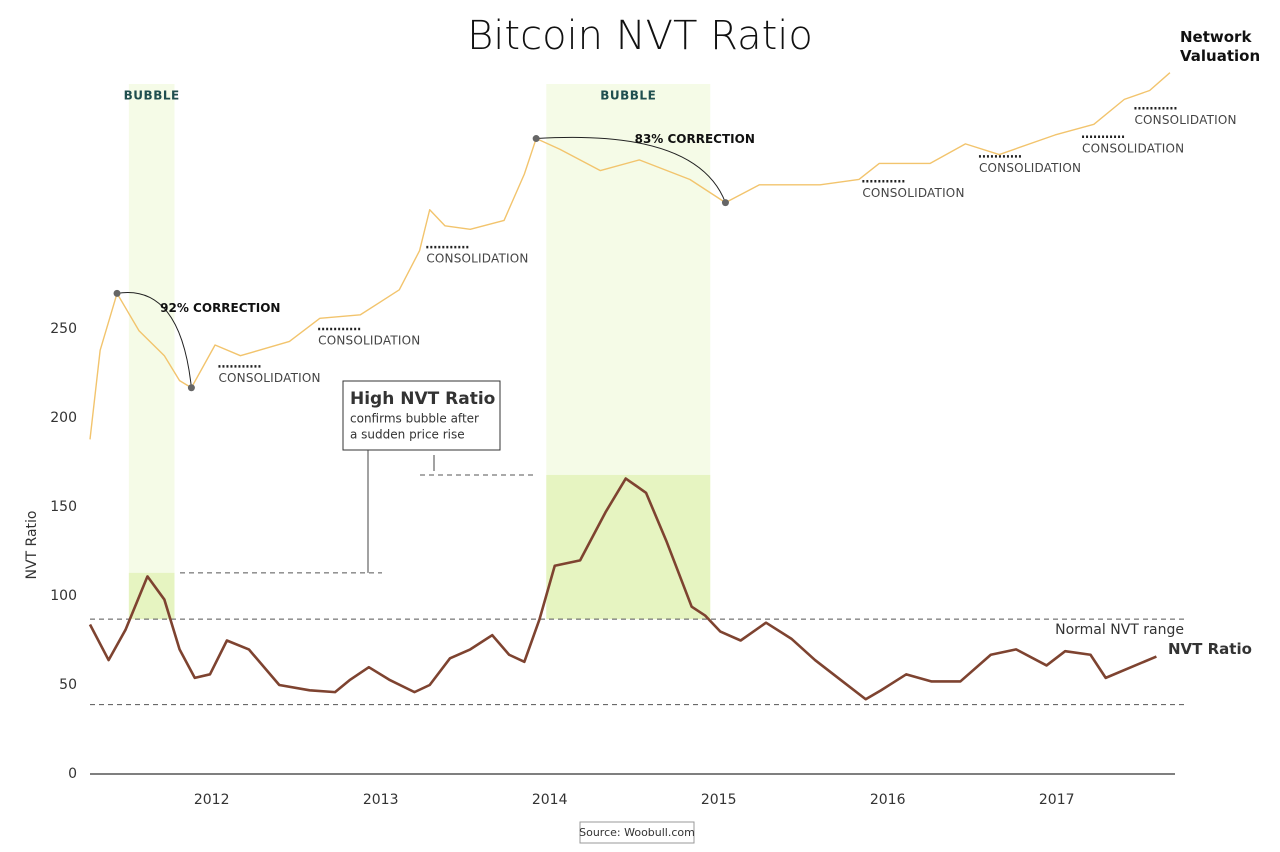  I want to click on y-tick-label: 50, so click(68, 685).